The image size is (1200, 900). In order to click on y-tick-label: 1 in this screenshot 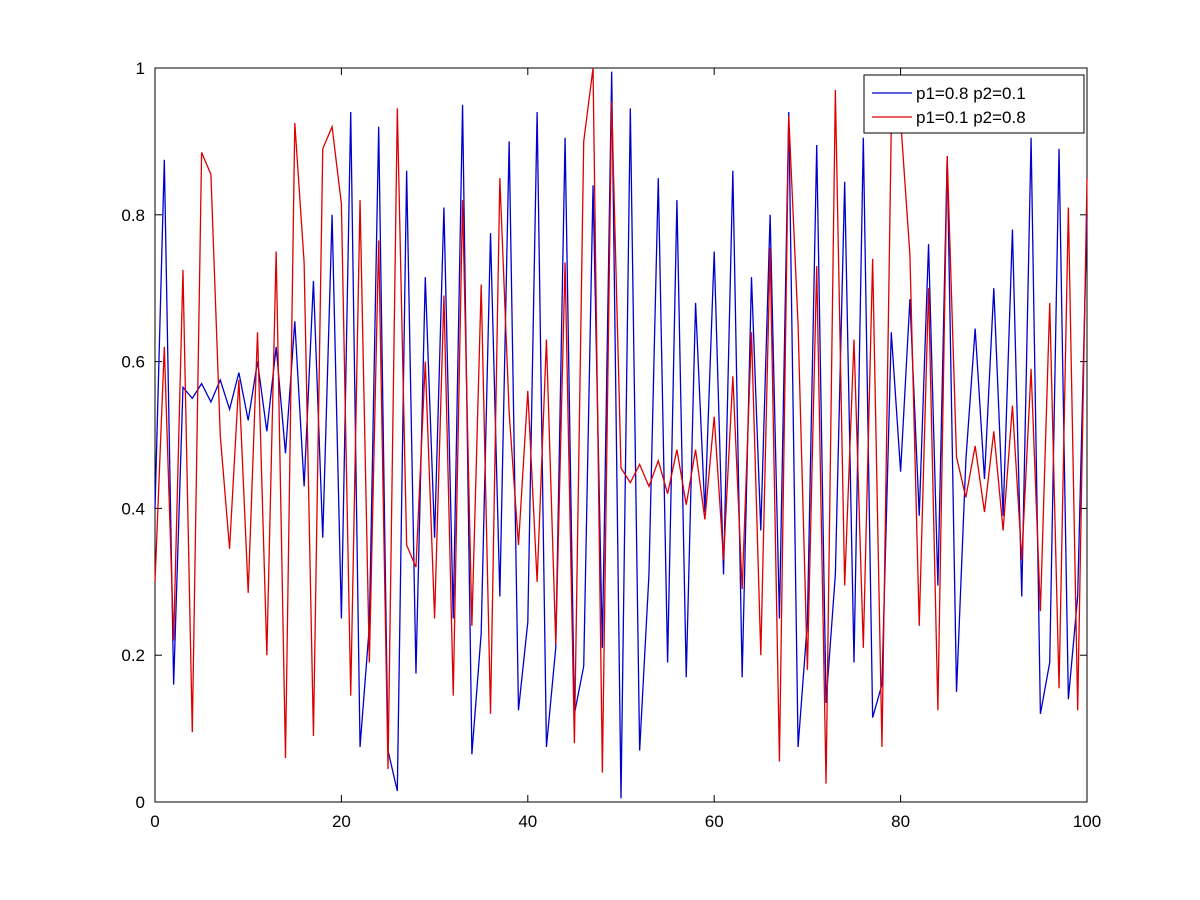, I will do `click(140, 68)`.